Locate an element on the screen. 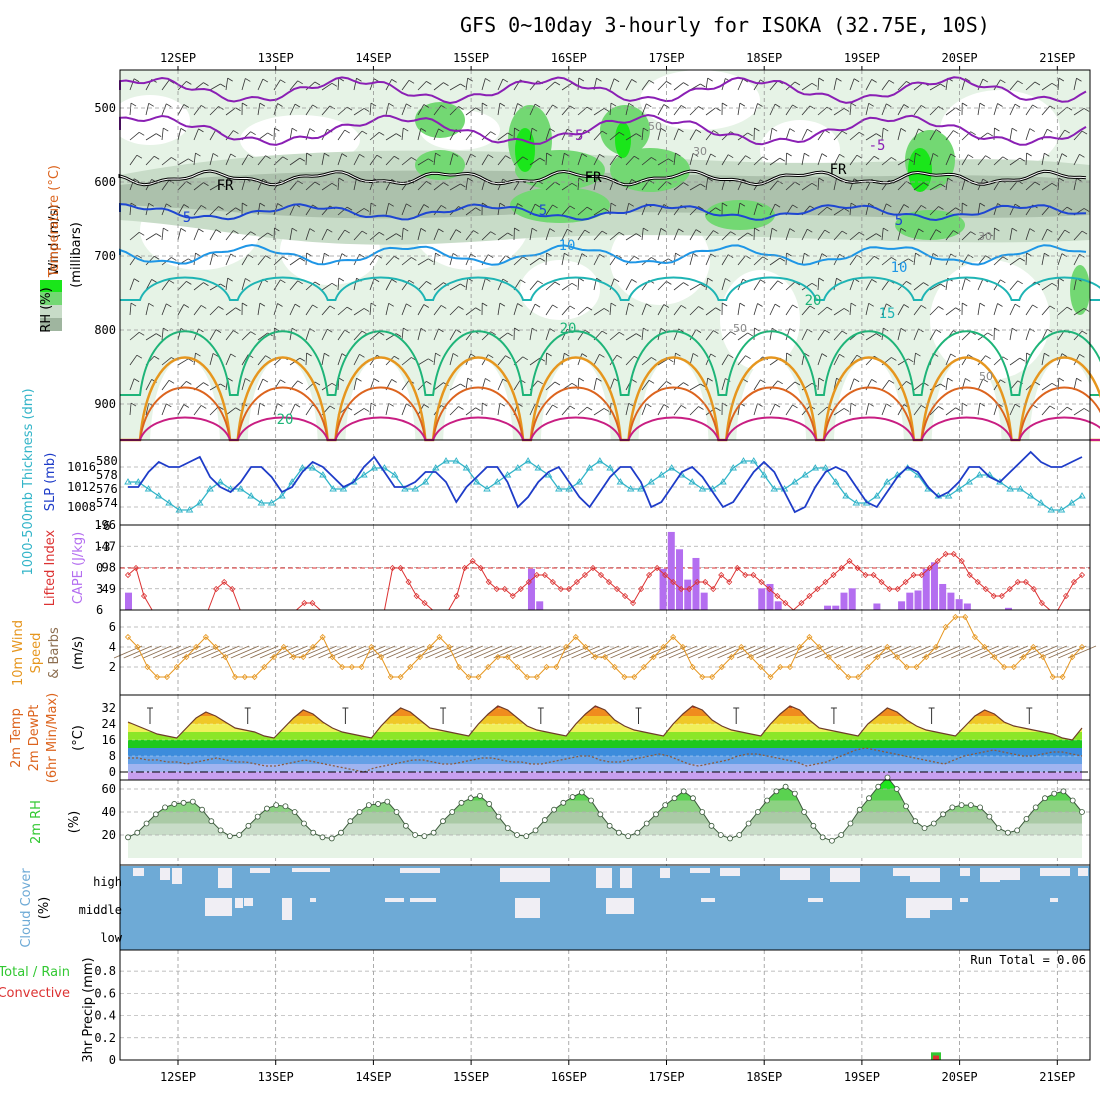 Image resolution: width=1100 pixels, height=1100 pixels. contour-label-m5: -5 is located at coordinates (575, 136).